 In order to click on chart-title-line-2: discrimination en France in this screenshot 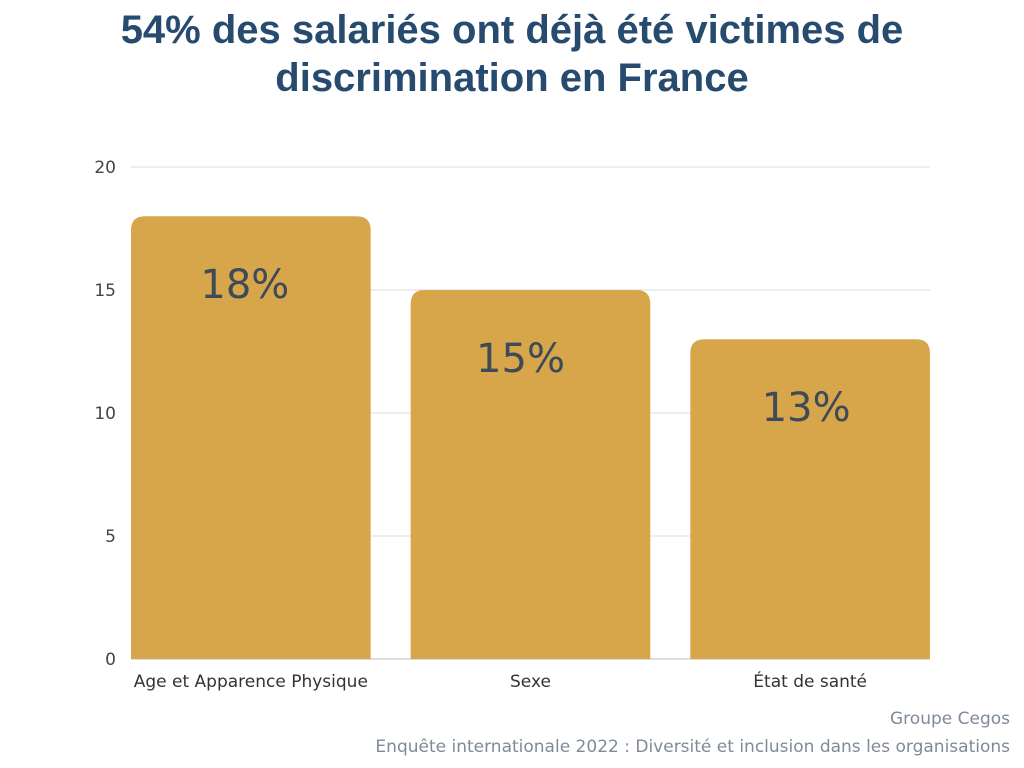, I will do `click(512, 78)`.